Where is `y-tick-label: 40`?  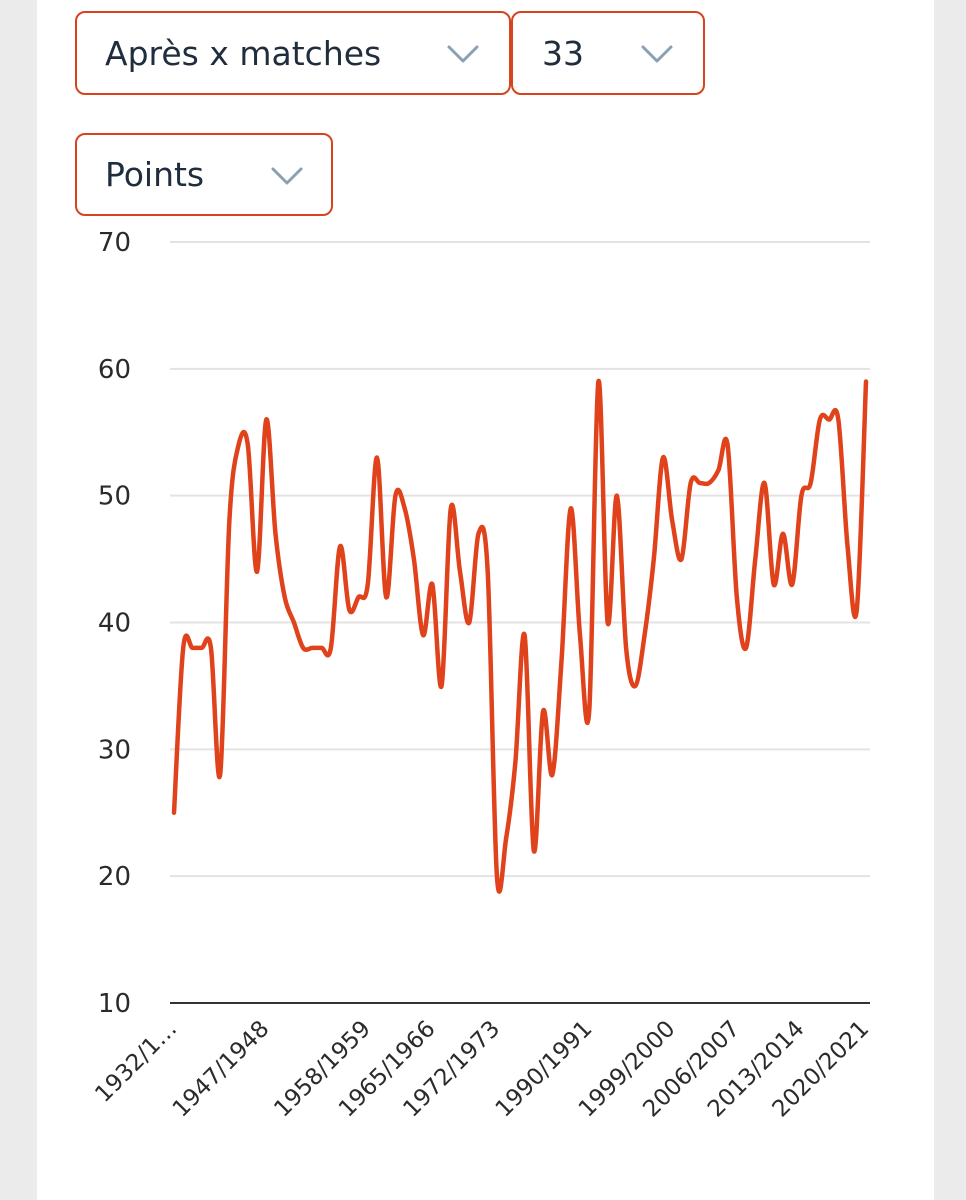 y-tick-label: 40 is located at coordinates (114, 624).